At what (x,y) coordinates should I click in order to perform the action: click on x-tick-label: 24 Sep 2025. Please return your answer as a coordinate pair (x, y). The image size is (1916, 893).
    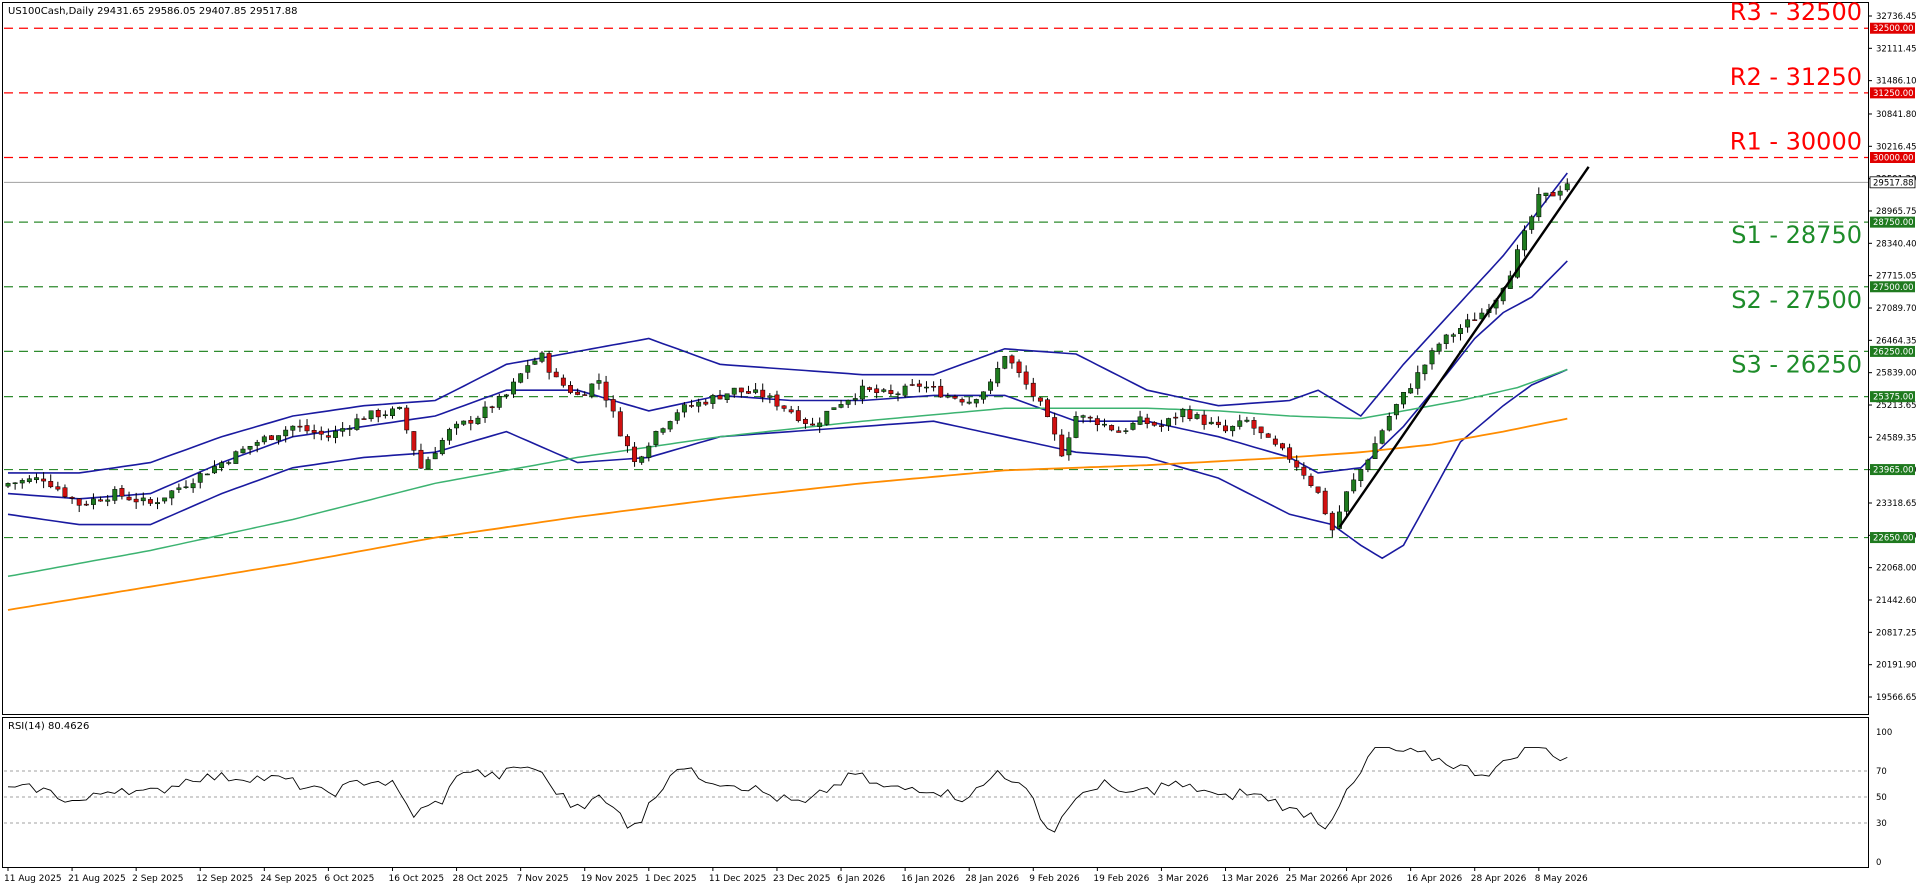
    Looking at the image, I should click on (288, 879).